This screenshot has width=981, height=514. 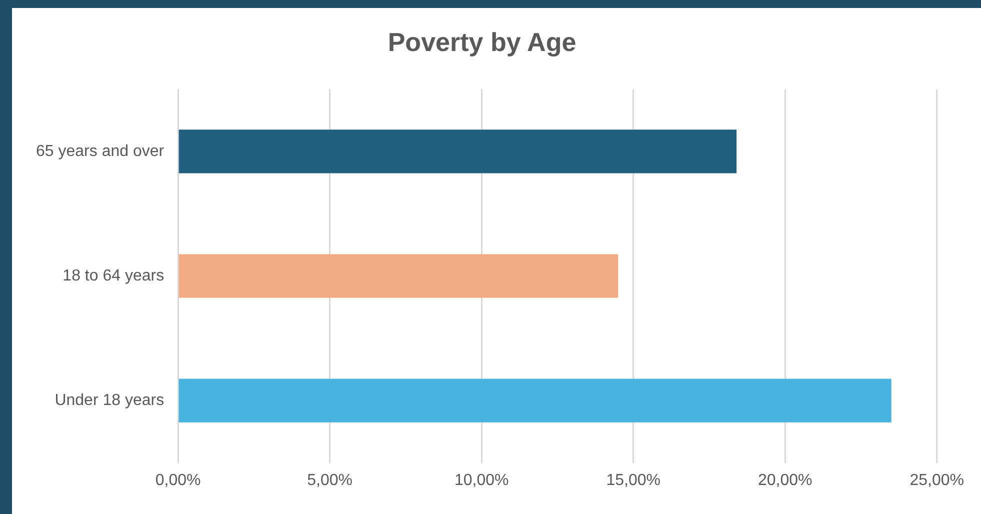 I want to click on chart-title: Poverty by Age, so click(x=482, y=41).